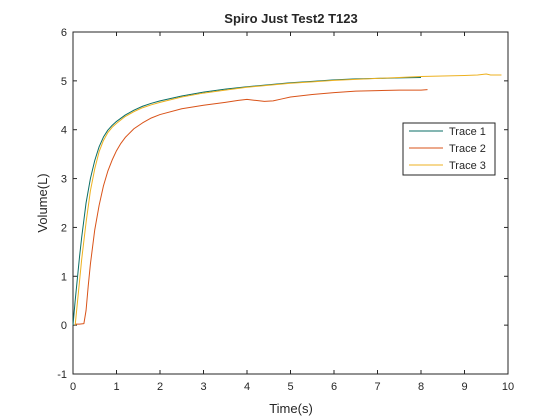 The image size is (560, 420). Describe the element at coordinates (334, 387) in the screenshot. I see `x-tick-label: 6` at that location.